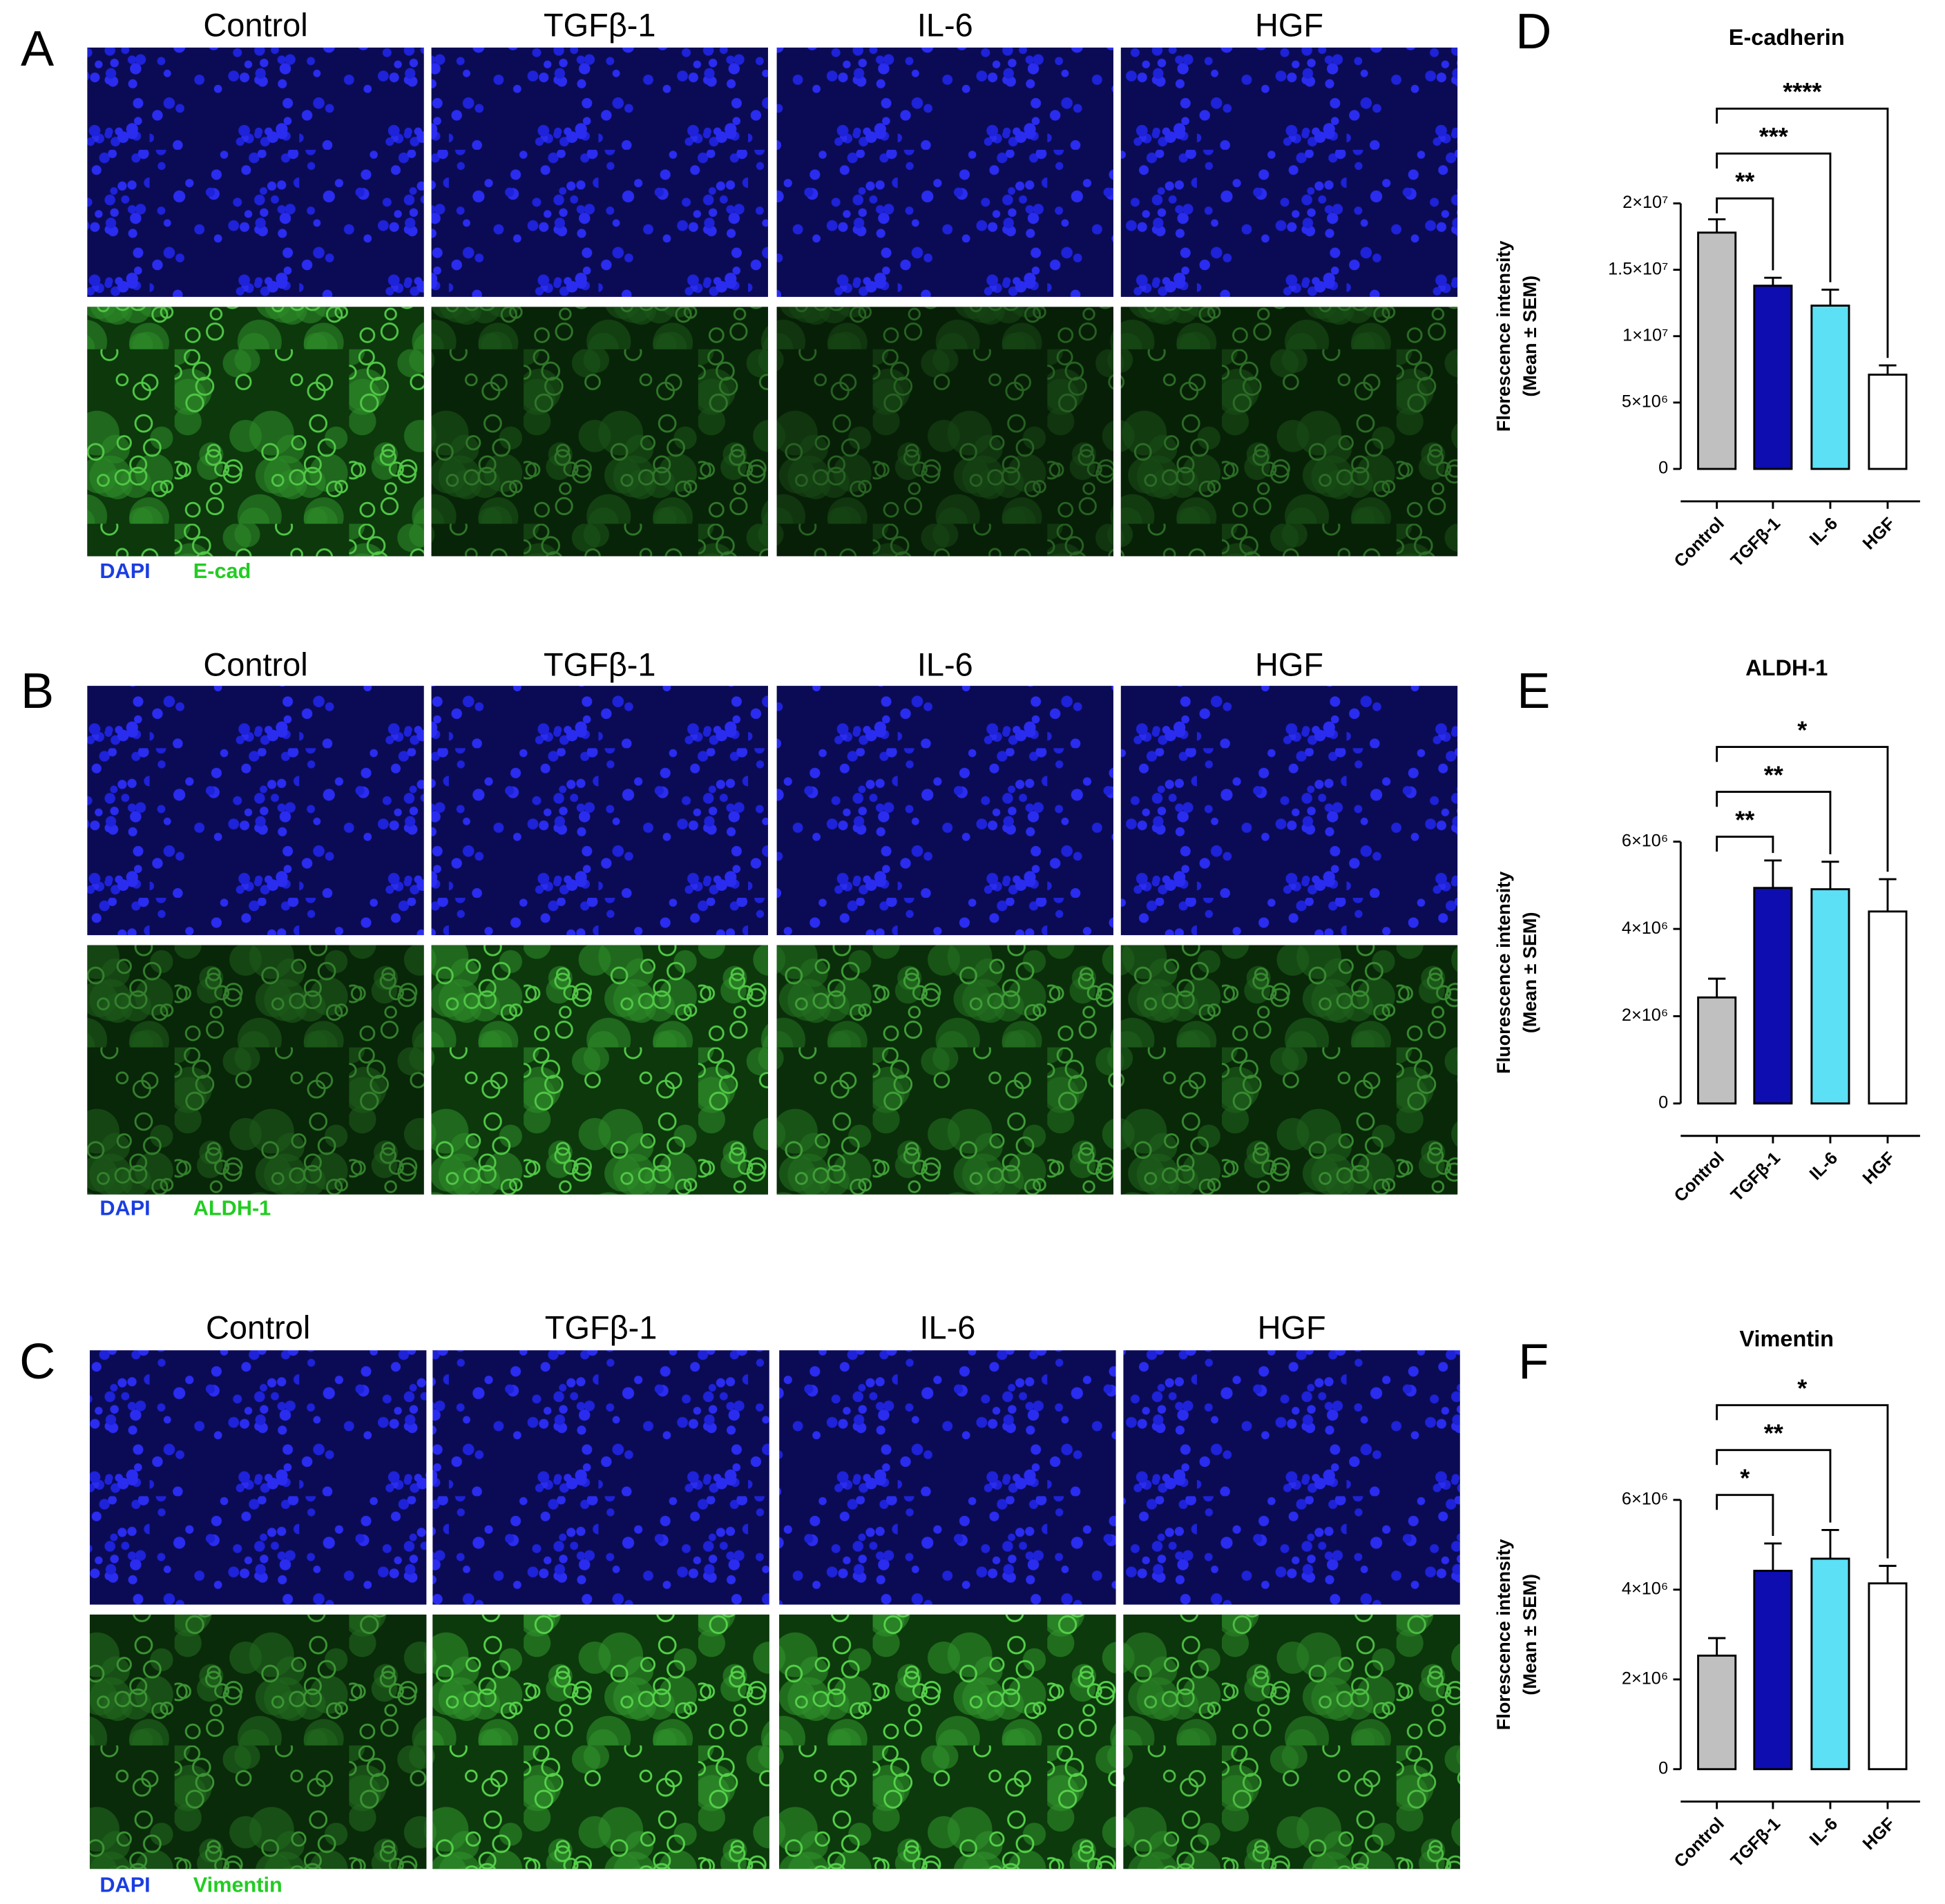 This screenshot has height=1904, width=1945. Describe the element at coordinates (1503, 1634) in the screenshot. I see `y-axis-label: Florescence intensity` at that location.